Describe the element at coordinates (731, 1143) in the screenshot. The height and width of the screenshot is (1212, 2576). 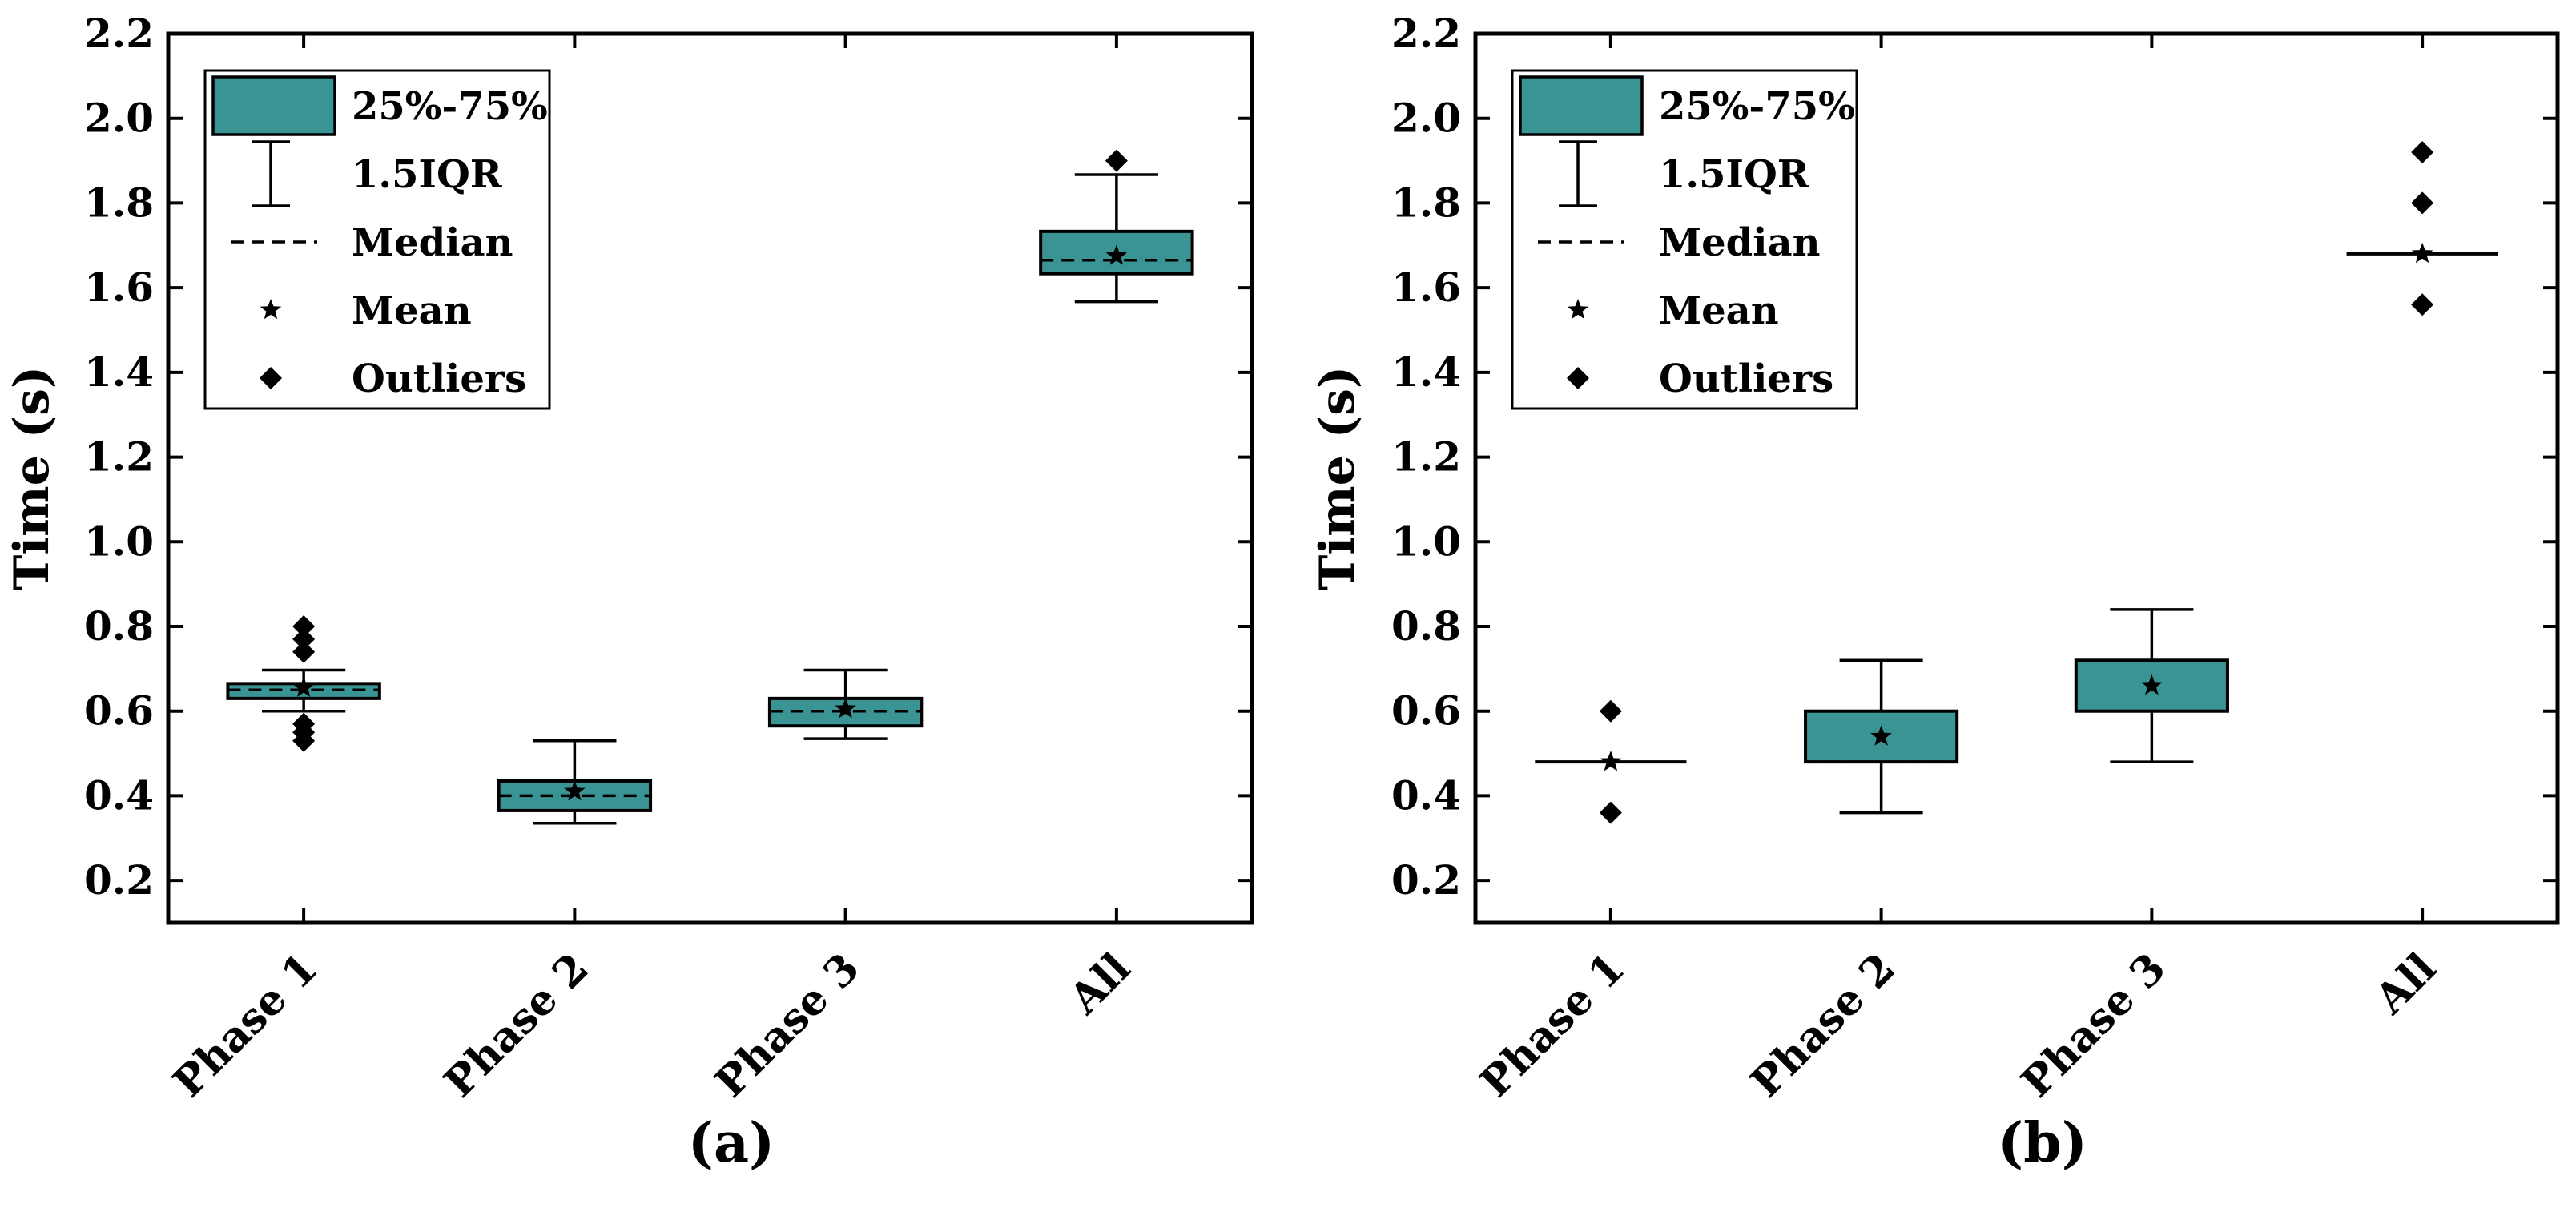
I see `panel-label: (a)` at that location.